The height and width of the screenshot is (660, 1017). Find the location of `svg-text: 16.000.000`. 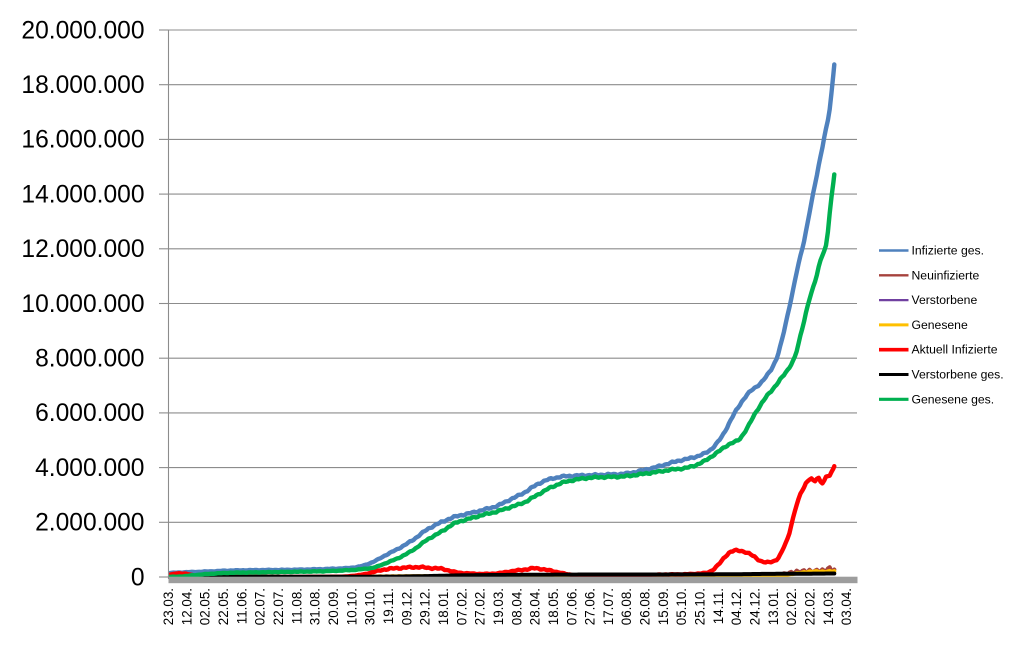

svg-text: 16.000.000 is located at coordinates (82, 140).